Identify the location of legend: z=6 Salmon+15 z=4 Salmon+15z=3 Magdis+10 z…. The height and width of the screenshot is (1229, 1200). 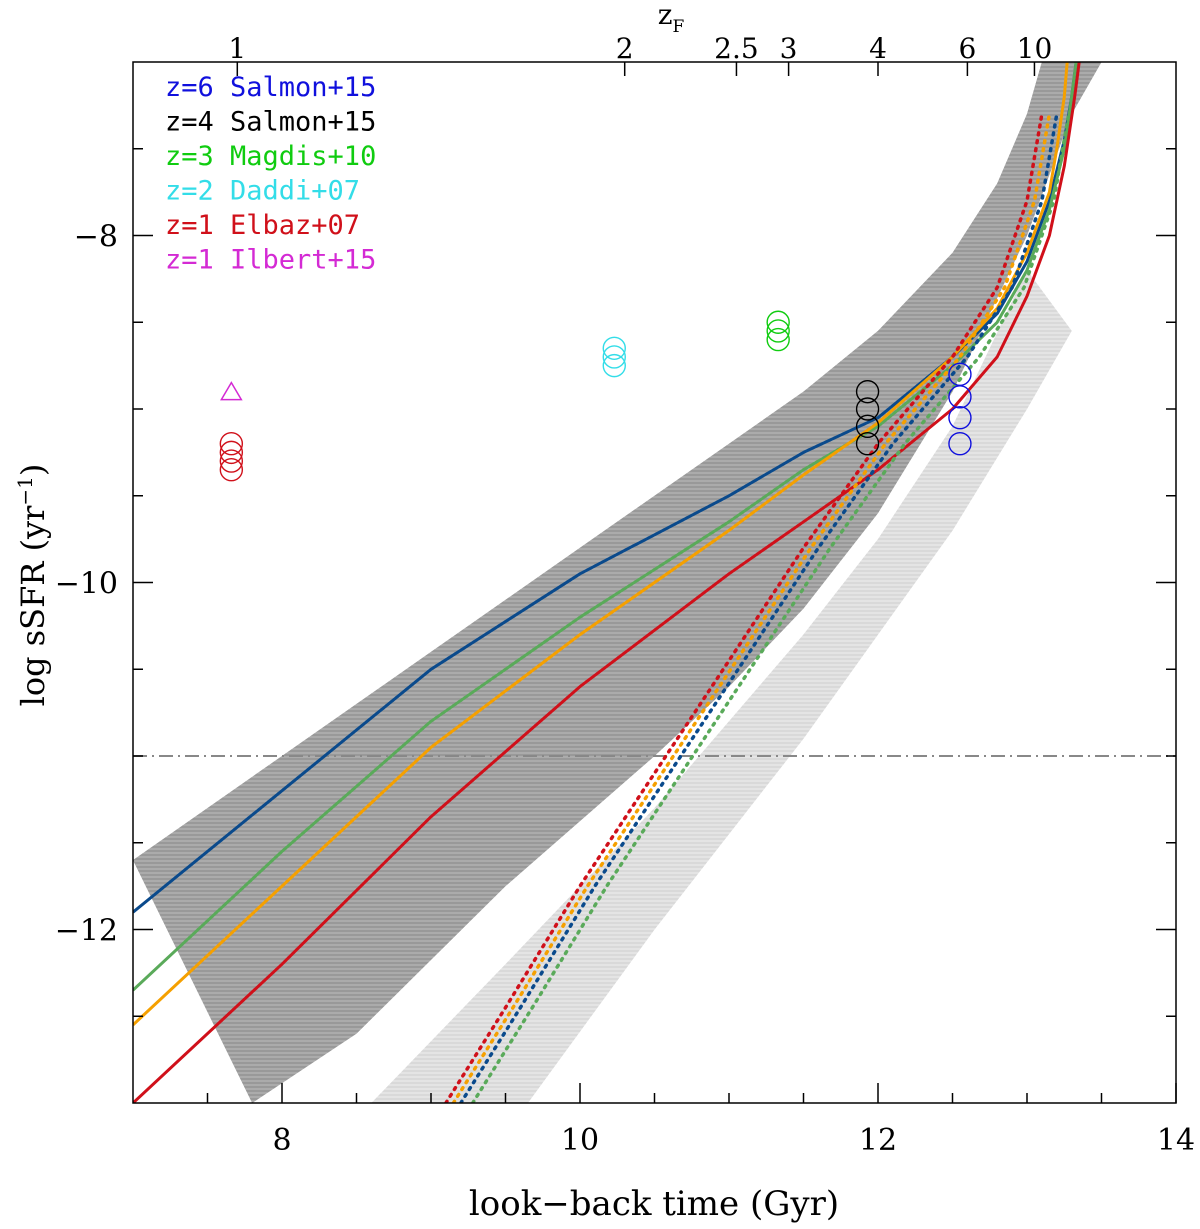
(270, 174).